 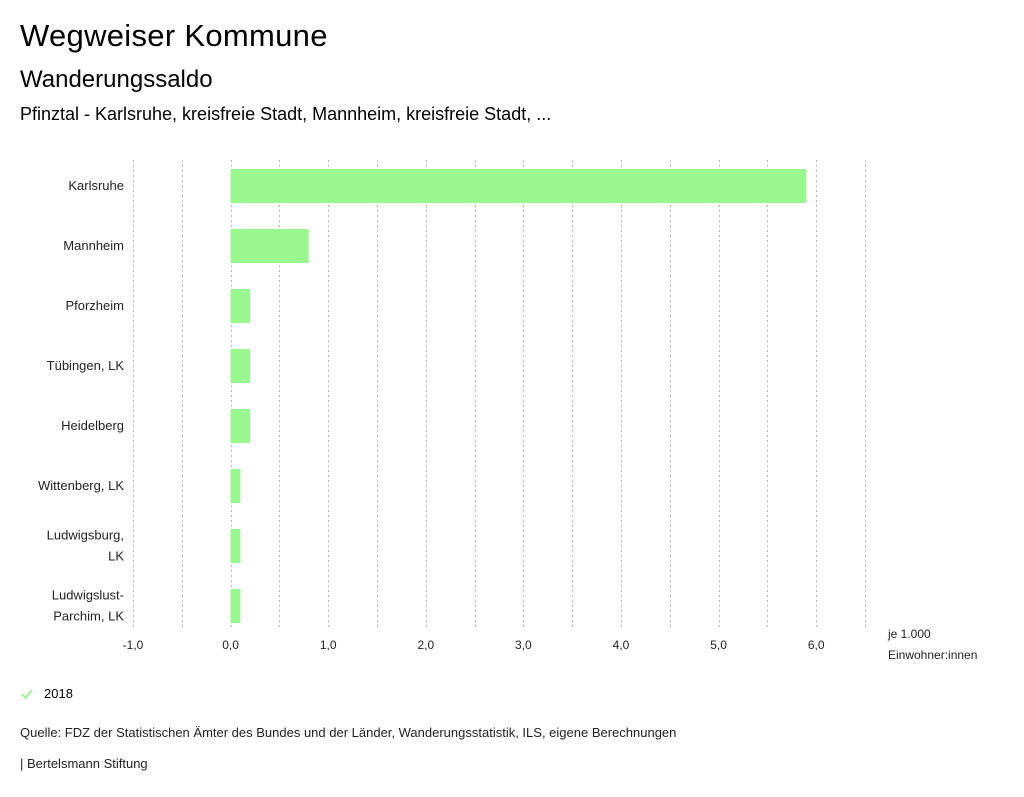 What do you see at coordinates (932, 644) in the screenshot?
I see `x-axis-unit-label: je 1.000 Einwohner:innen` at bounding box center [932, 644].